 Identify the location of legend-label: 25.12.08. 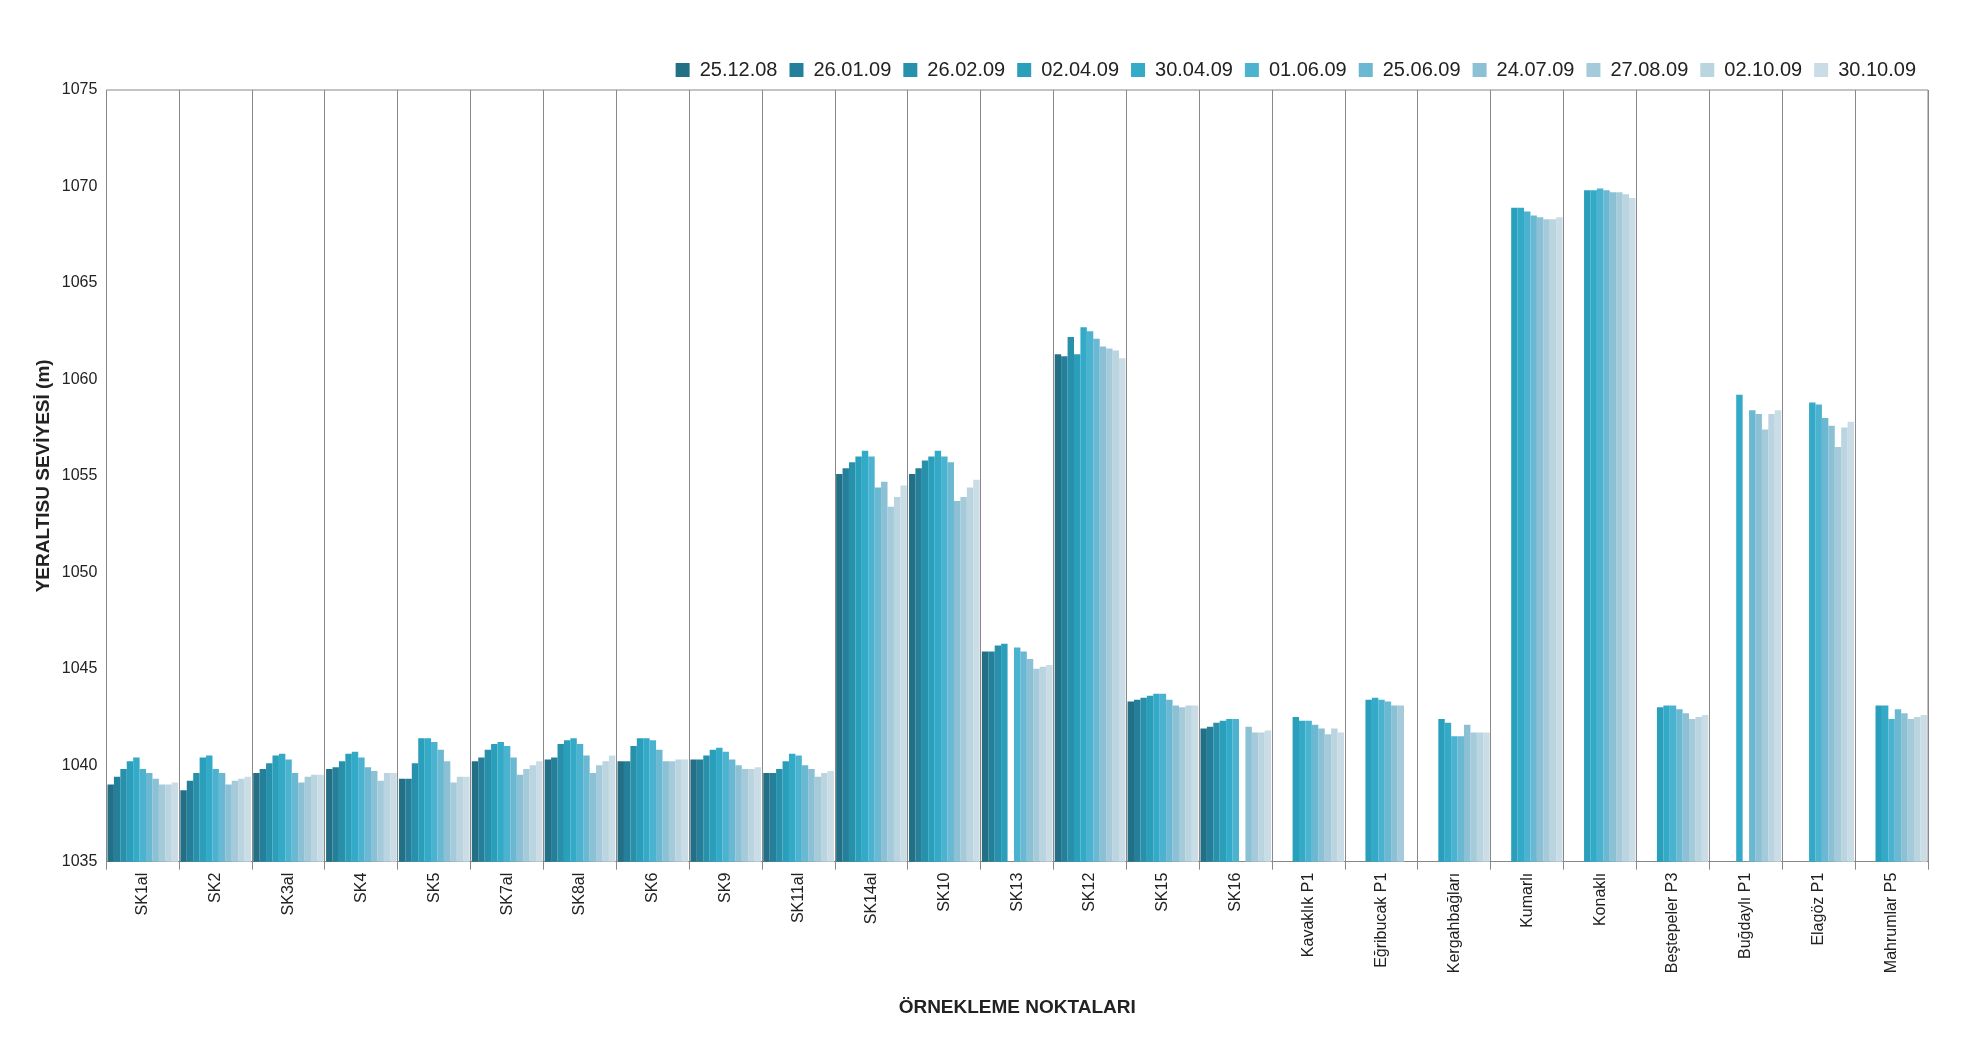
(738, 68).